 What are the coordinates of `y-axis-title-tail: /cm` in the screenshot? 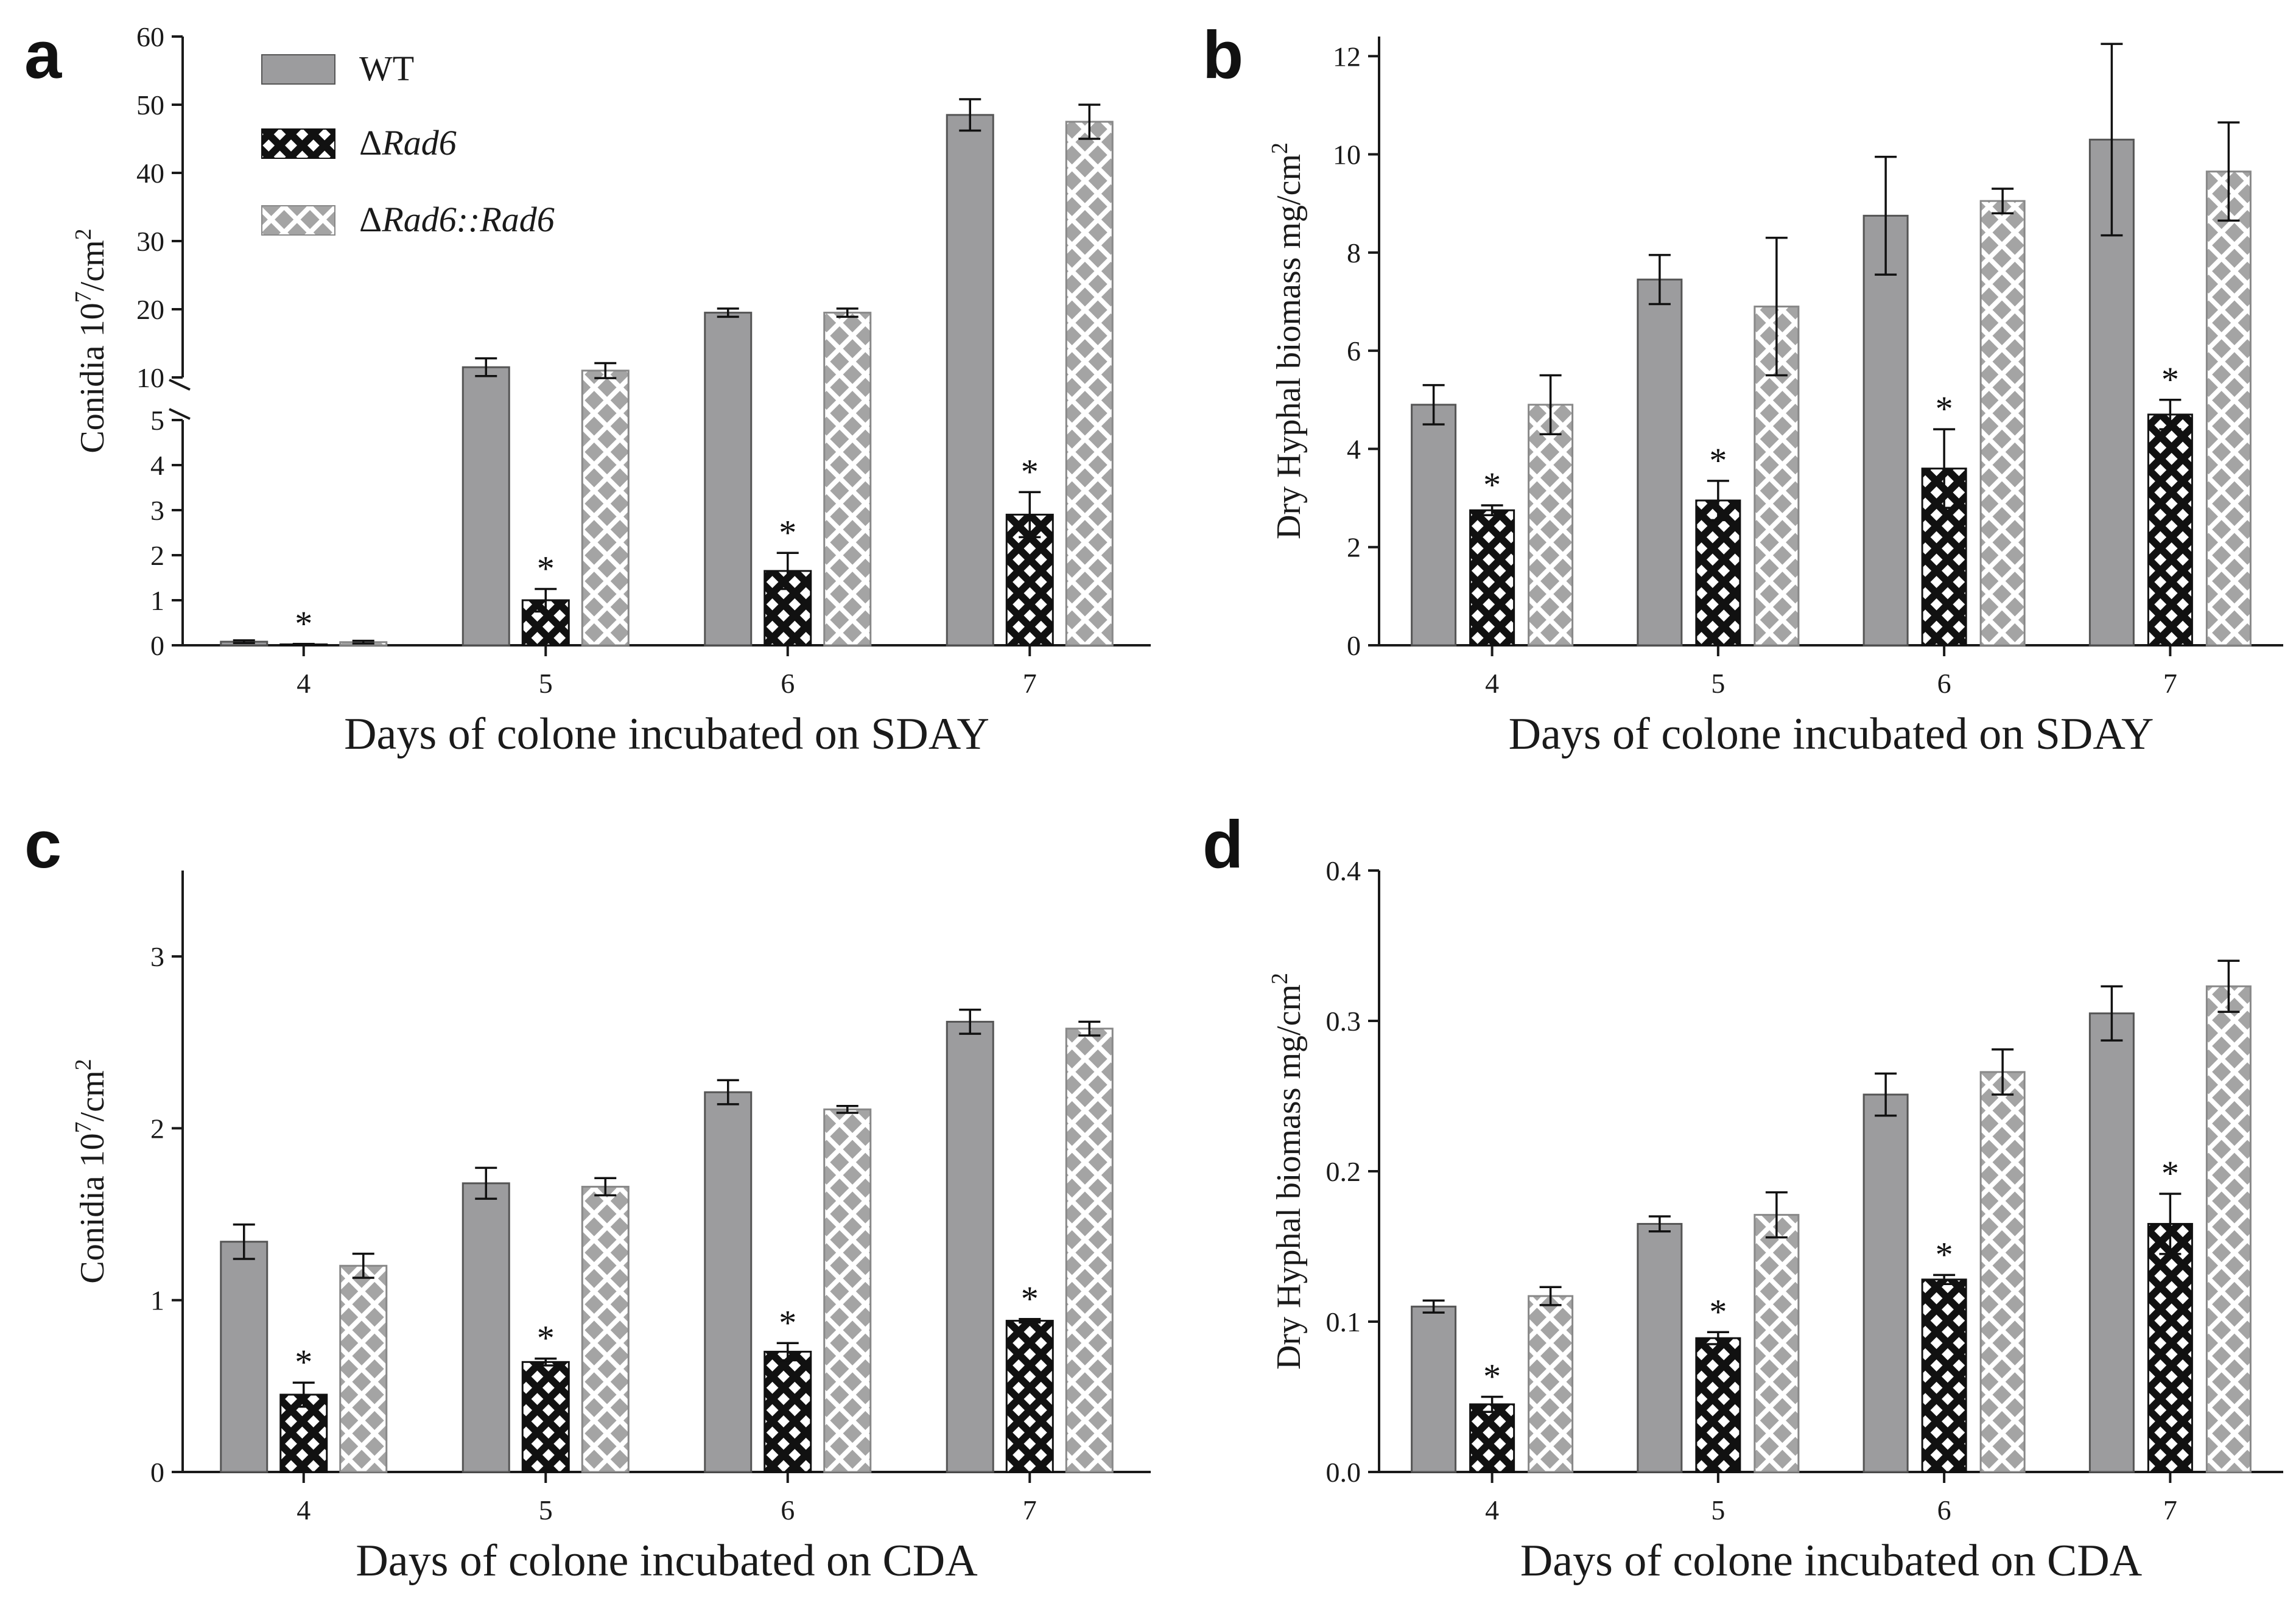 It's located at (93, 265).